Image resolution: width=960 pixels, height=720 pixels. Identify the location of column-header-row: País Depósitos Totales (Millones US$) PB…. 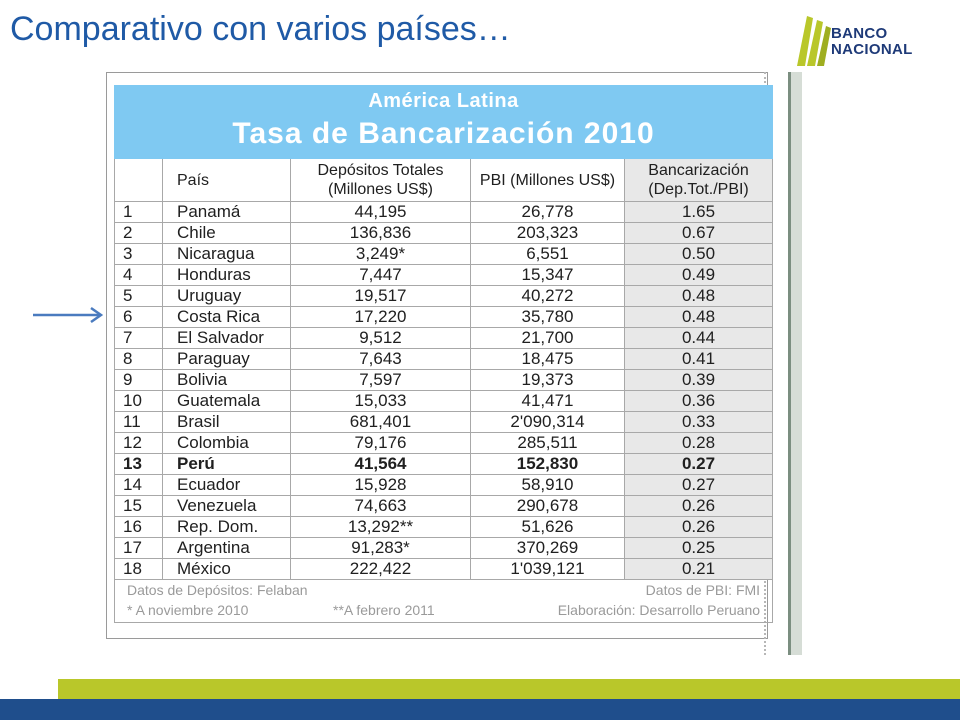
(444, 180).